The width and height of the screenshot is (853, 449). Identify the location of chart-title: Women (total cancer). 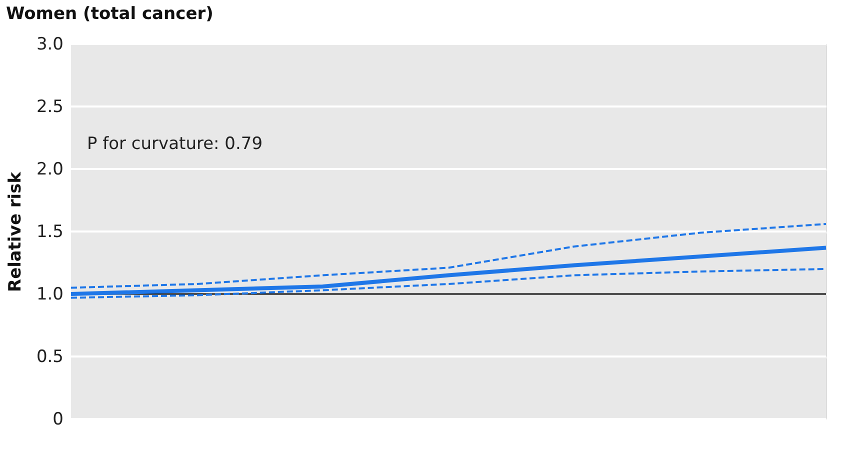
(110, 14).